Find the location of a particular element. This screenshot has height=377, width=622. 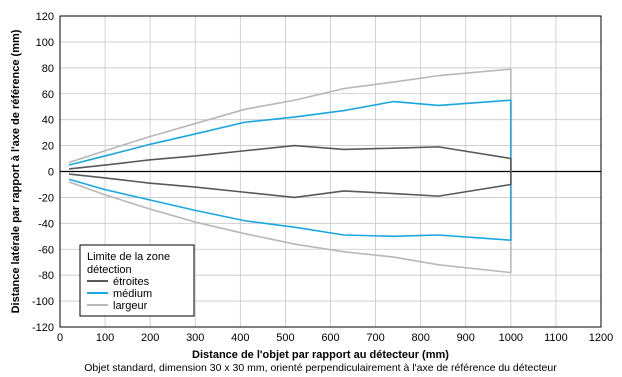

y-tick-label: -100 is located at coordinates (43, 302).